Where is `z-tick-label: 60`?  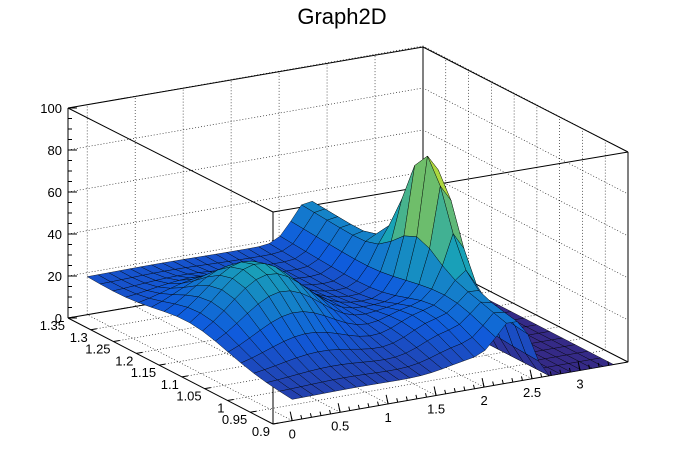 z-tick-label: 60 is located at coordinates (55, 192).